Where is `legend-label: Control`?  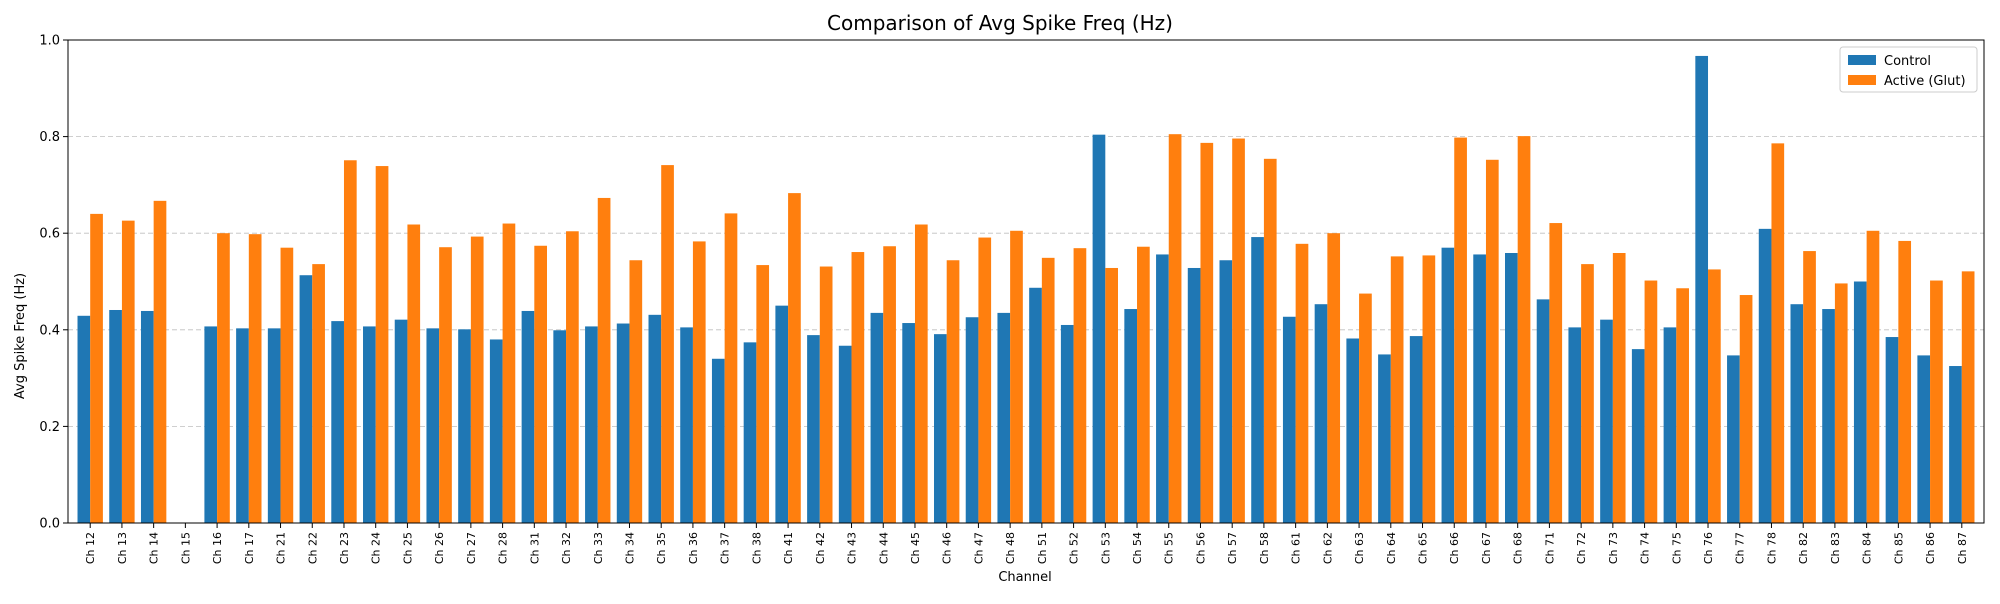 legend-label: Control is located at coordinates (1907, 61).